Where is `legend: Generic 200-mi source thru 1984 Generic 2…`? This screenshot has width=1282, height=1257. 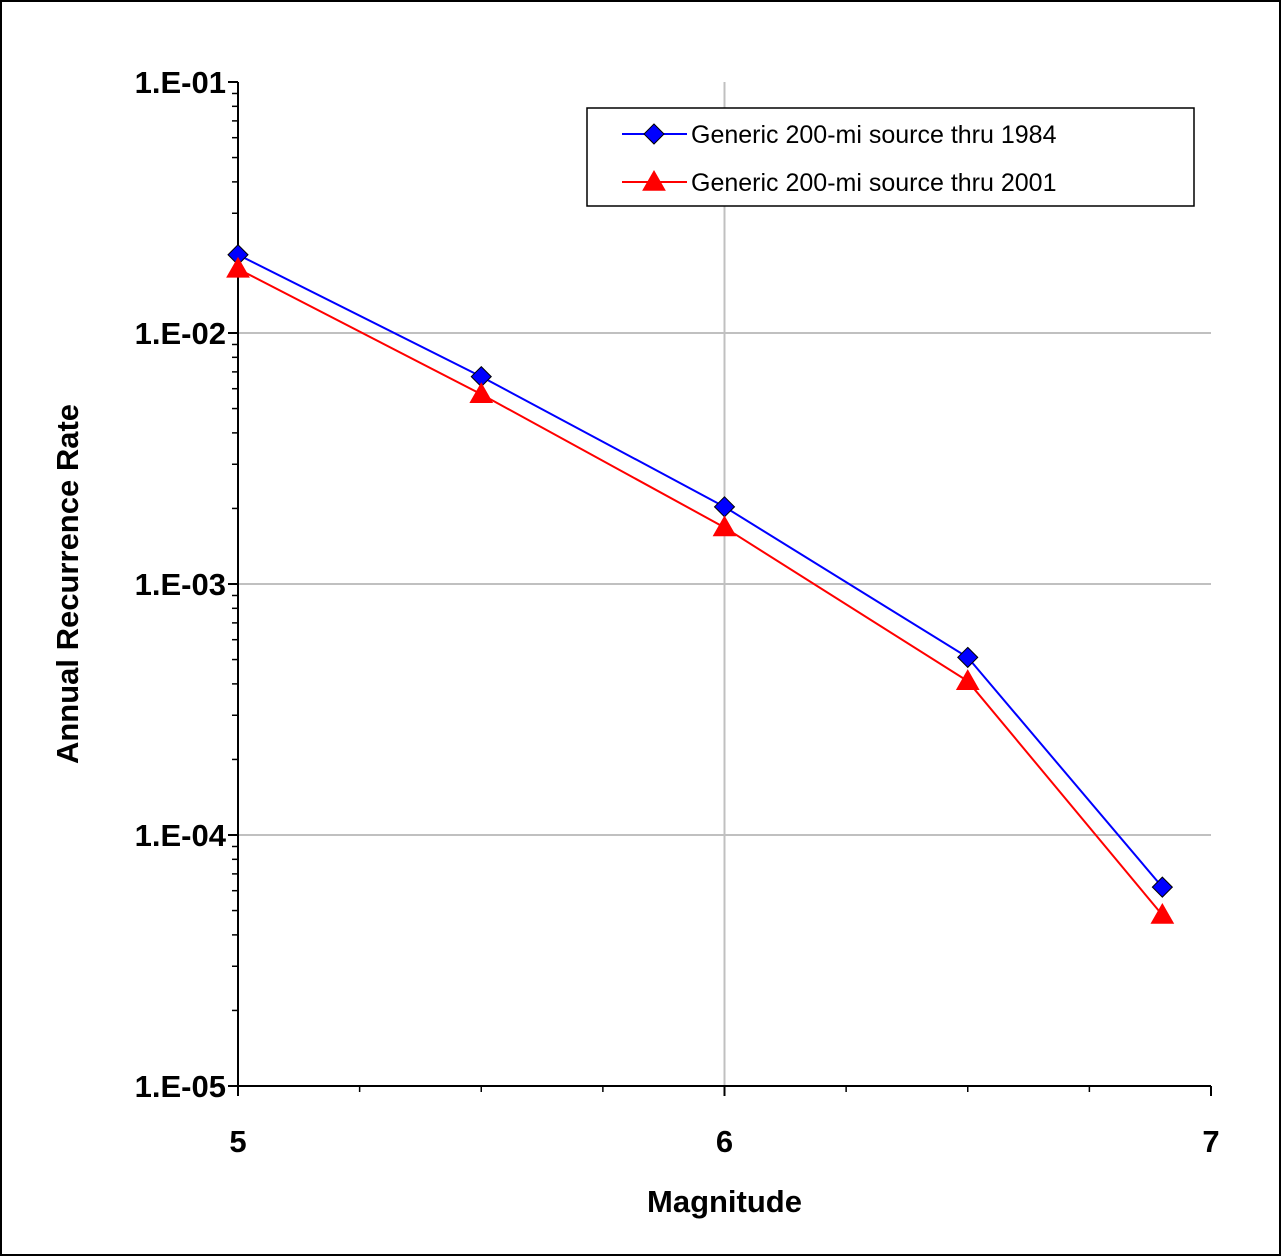 legend: Generic 200-mi source thru 1984 Generic 2… is located at coordinates (890, 157).